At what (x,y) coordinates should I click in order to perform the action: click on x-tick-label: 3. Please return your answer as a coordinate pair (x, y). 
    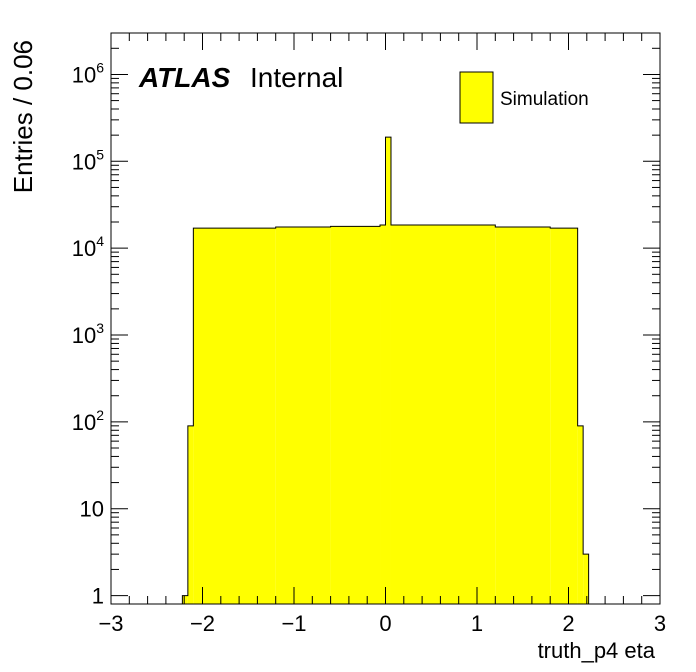
    Looking at the image, I should click on (660, 623).